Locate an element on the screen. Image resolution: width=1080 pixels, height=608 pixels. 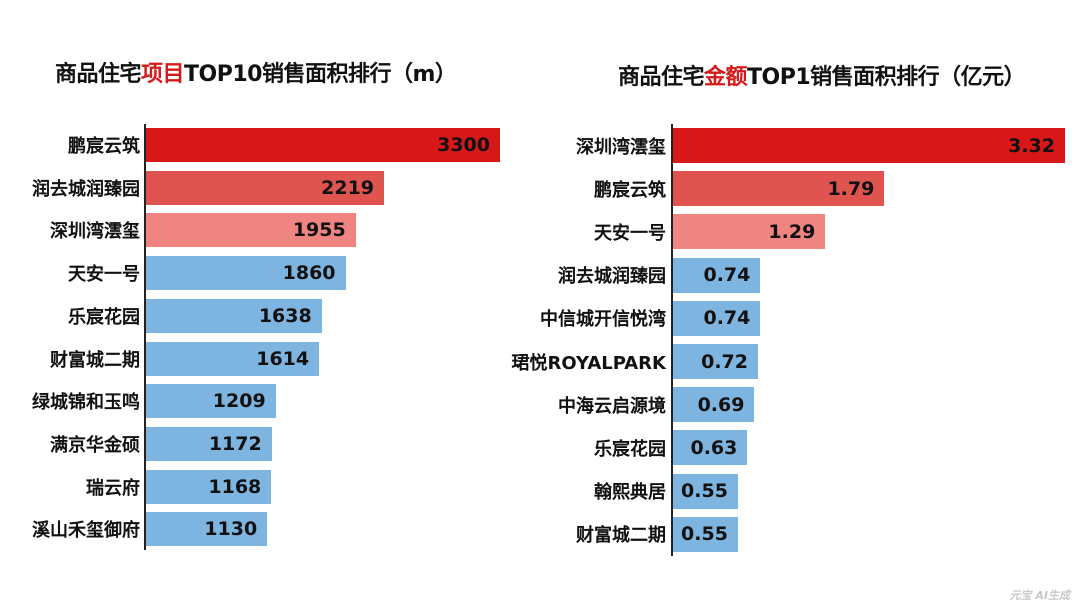
category-label-amount-1: 深圳湾澐玺 is located at coordinates (621, 147).